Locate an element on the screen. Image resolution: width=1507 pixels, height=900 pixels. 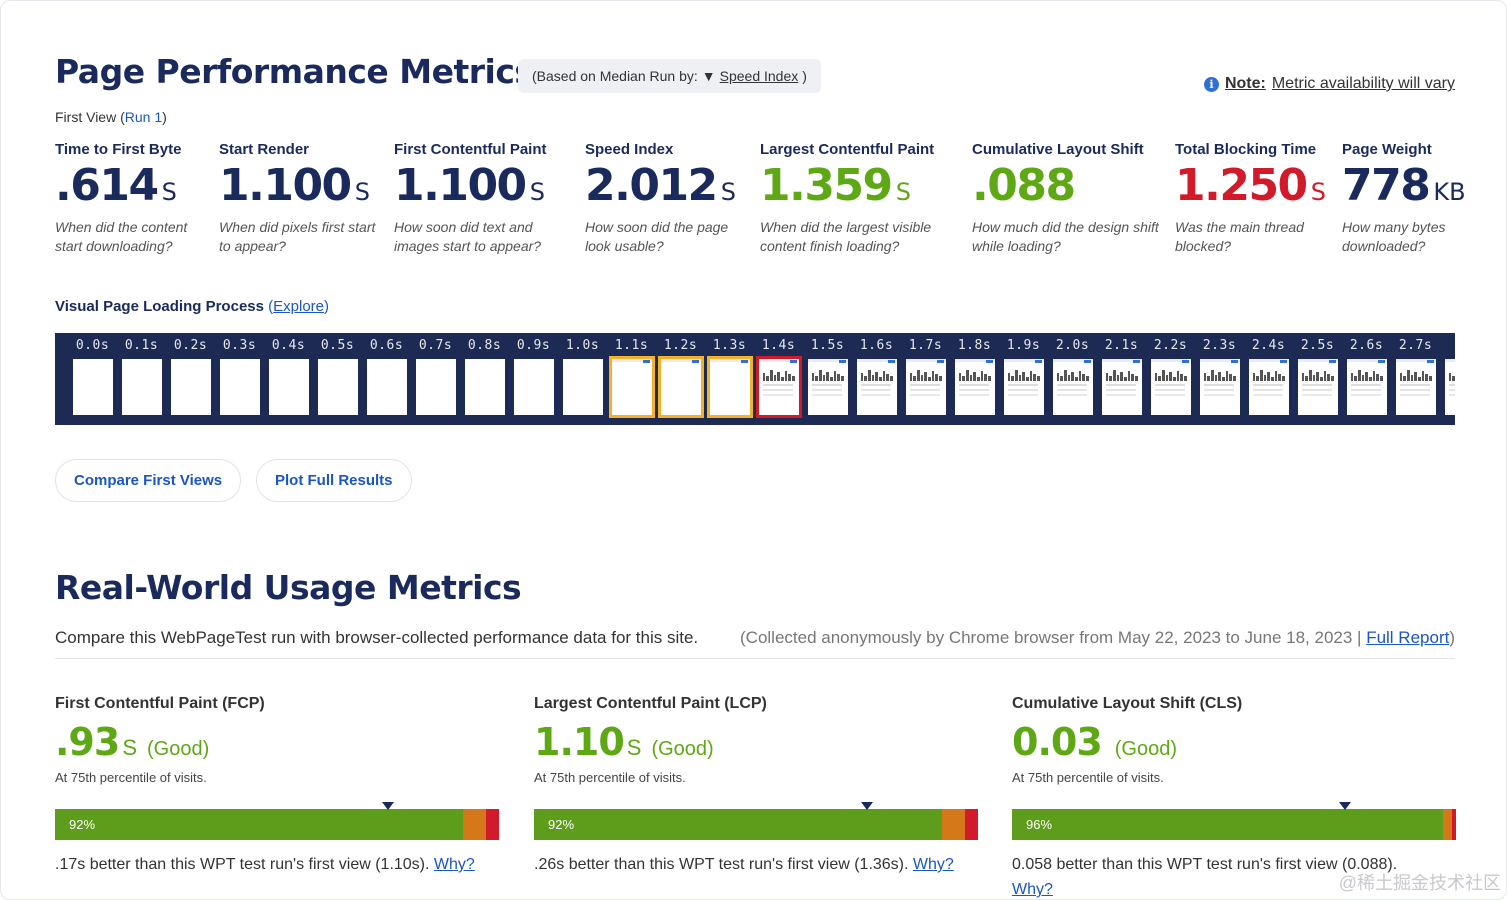
crux-label: First Contentful Paint (FCP) is located at coordinates (160, 703).